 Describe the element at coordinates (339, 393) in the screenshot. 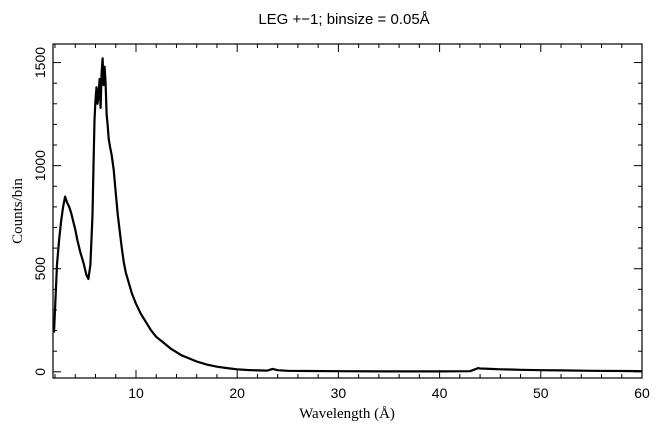

I see `x-tick-label: 30` at that location.